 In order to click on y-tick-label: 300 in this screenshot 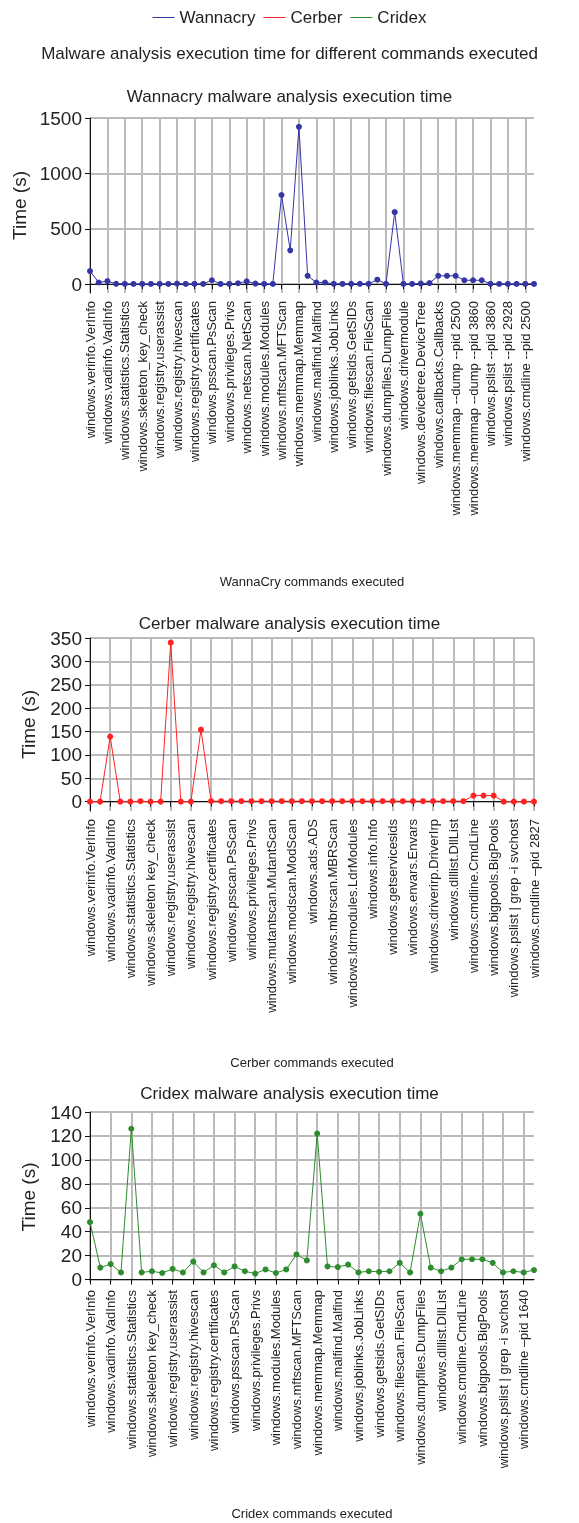, I will do `click(66, 661)`.